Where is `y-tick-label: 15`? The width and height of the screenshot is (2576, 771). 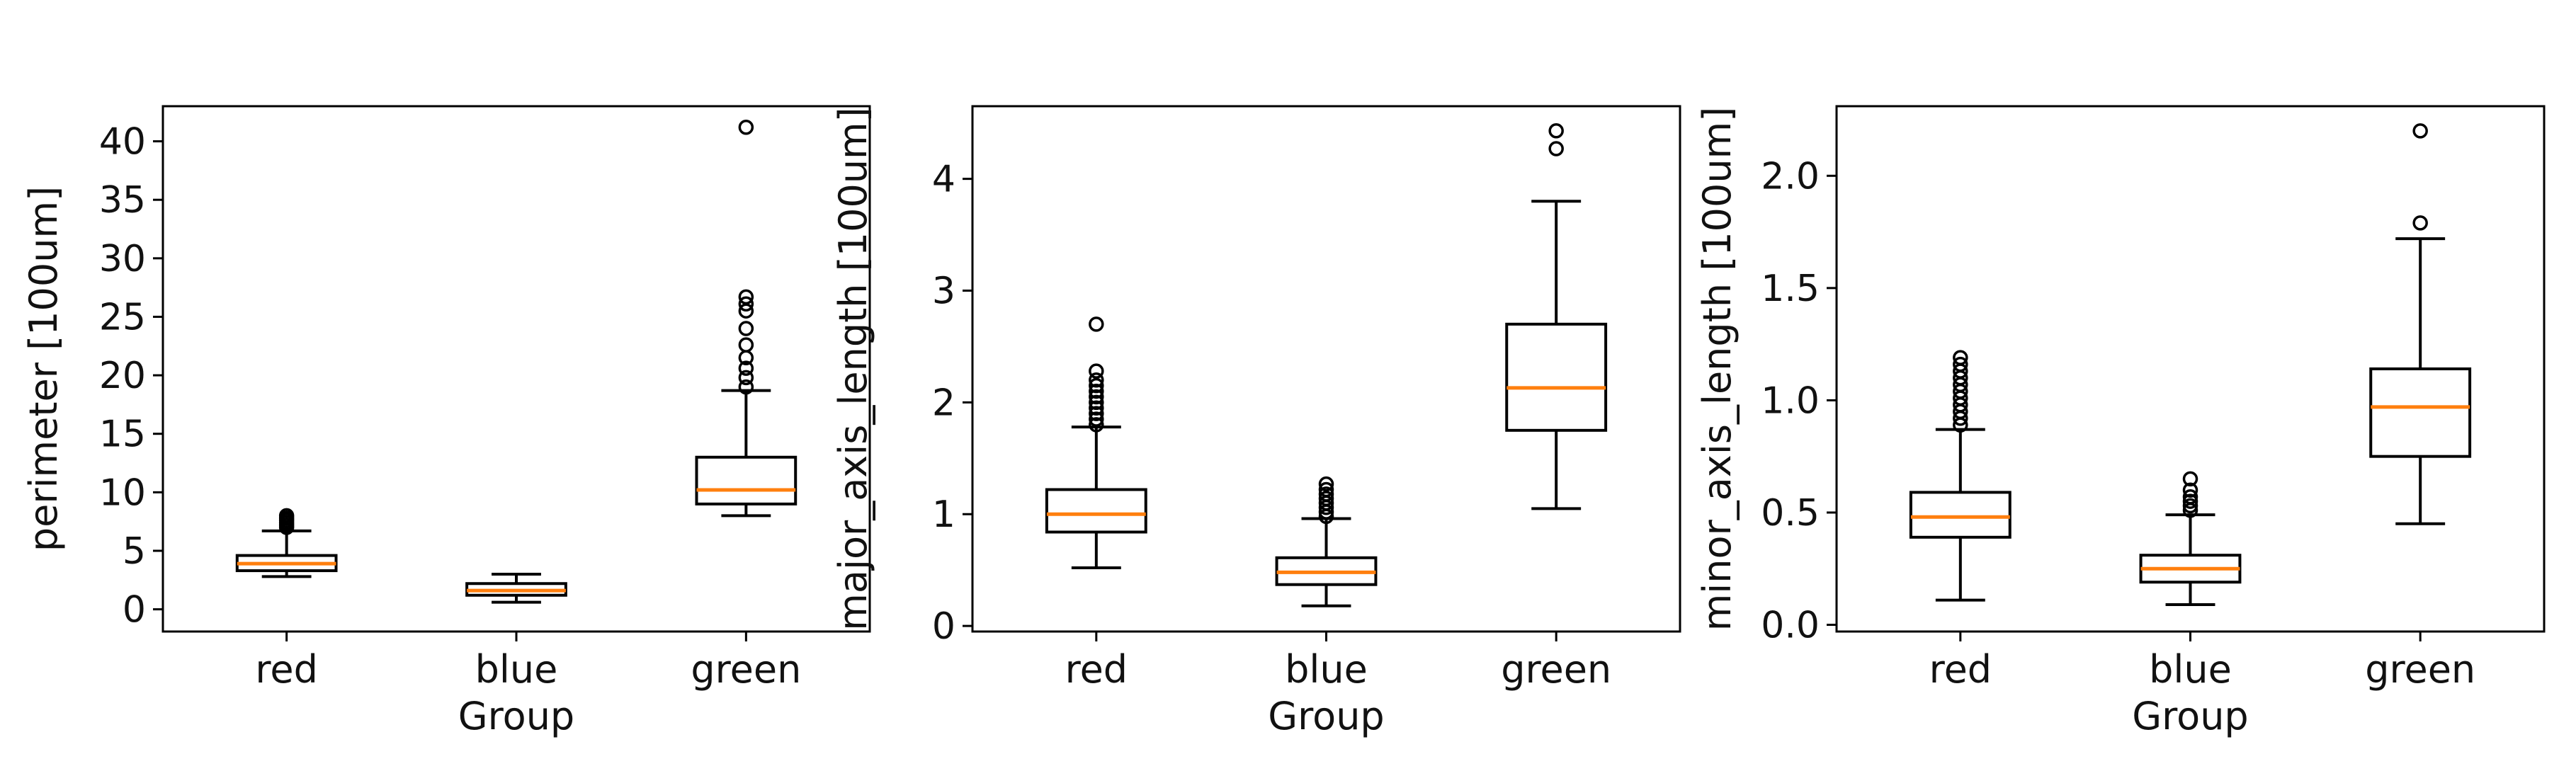
y-tick-label: 15 is located at coordinates (122, 435).